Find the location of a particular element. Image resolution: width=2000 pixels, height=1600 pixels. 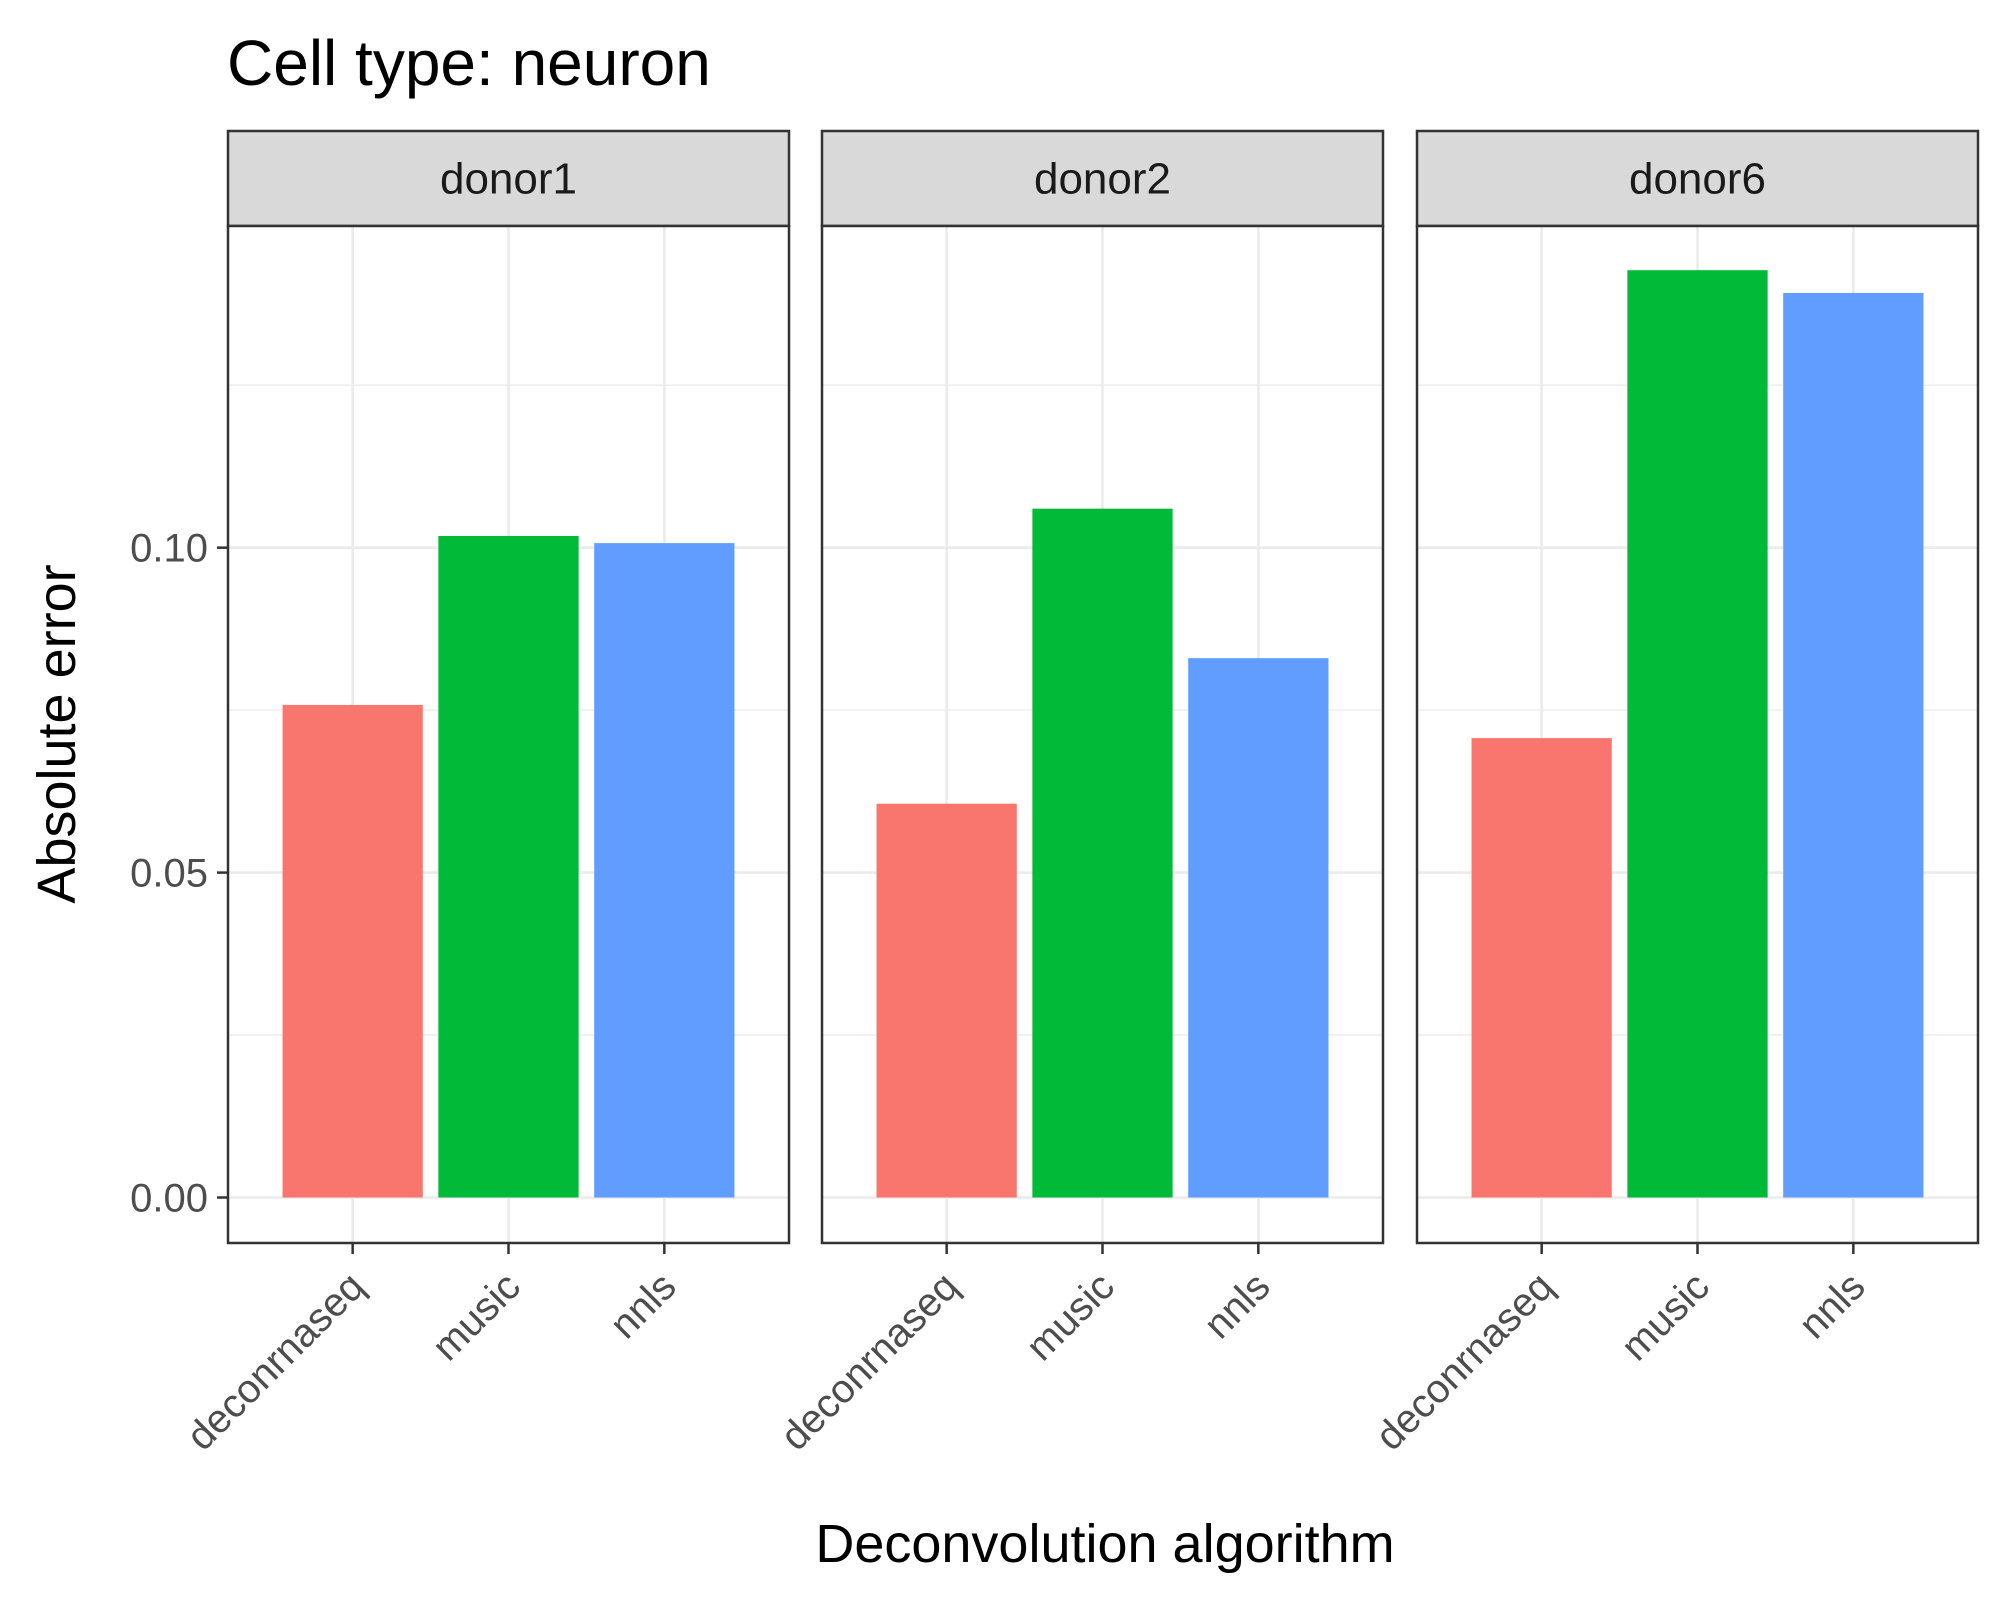

facet-strip-label: donor6 is located at coordinates (1697, 179).